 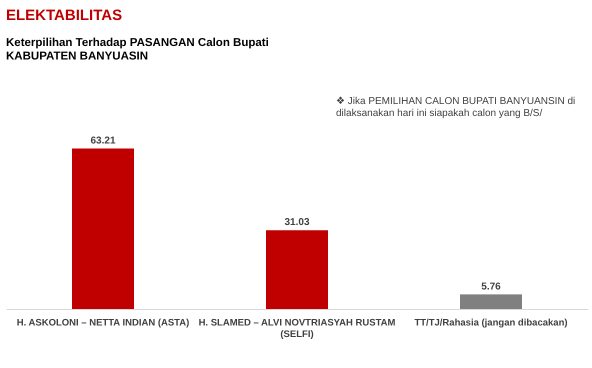 I want to click on x-tick-label: H. ASKOLONI – NETTA INDIAN (ASTA), so click(x=103, y=323).